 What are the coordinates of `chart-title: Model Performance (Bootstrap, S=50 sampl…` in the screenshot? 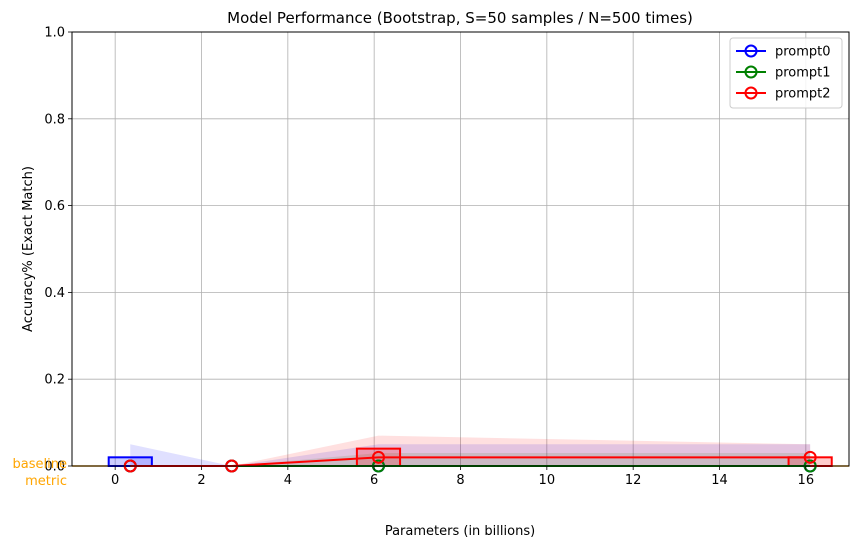 It's located at (460, 18).